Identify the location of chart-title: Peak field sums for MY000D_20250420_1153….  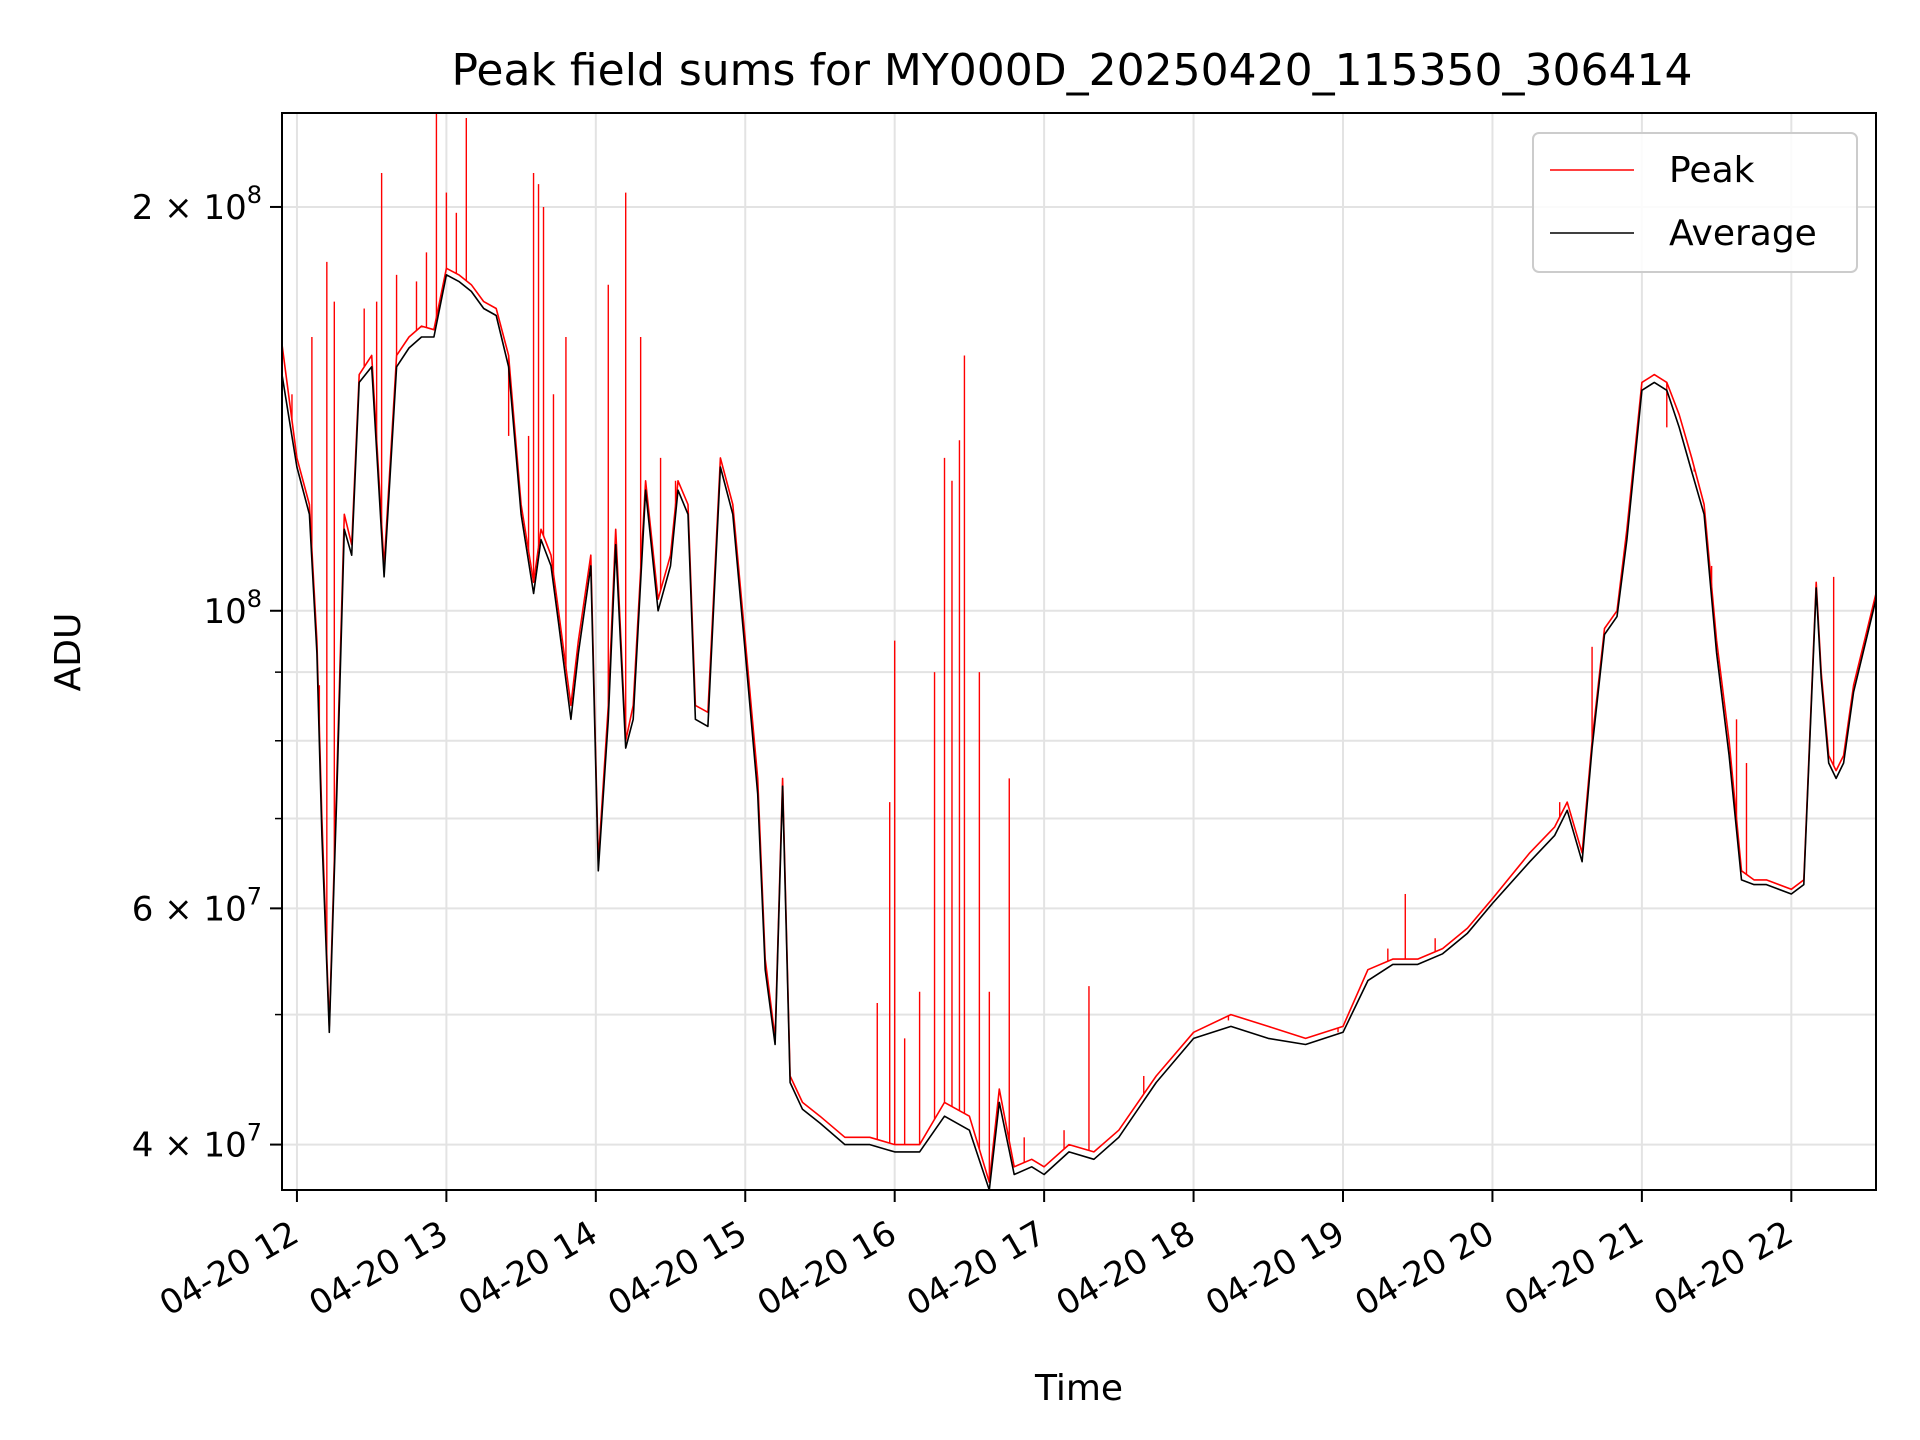
(1071, 70).